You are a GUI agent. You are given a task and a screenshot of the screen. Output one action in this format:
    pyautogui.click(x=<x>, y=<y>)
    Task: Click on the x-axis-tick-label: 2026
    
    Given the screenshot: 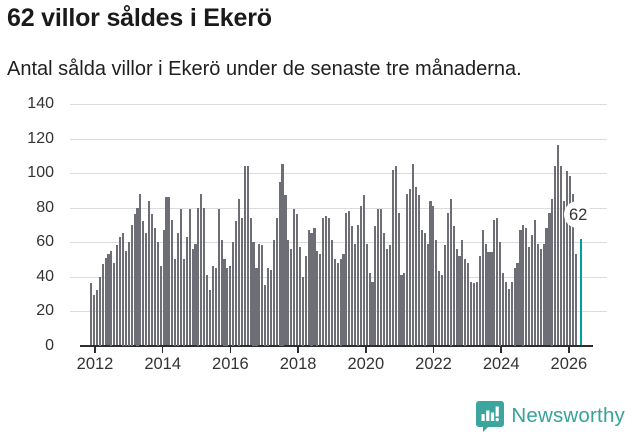 What is the action you would take?
    pyautogui.click(x=569, y=363)
    